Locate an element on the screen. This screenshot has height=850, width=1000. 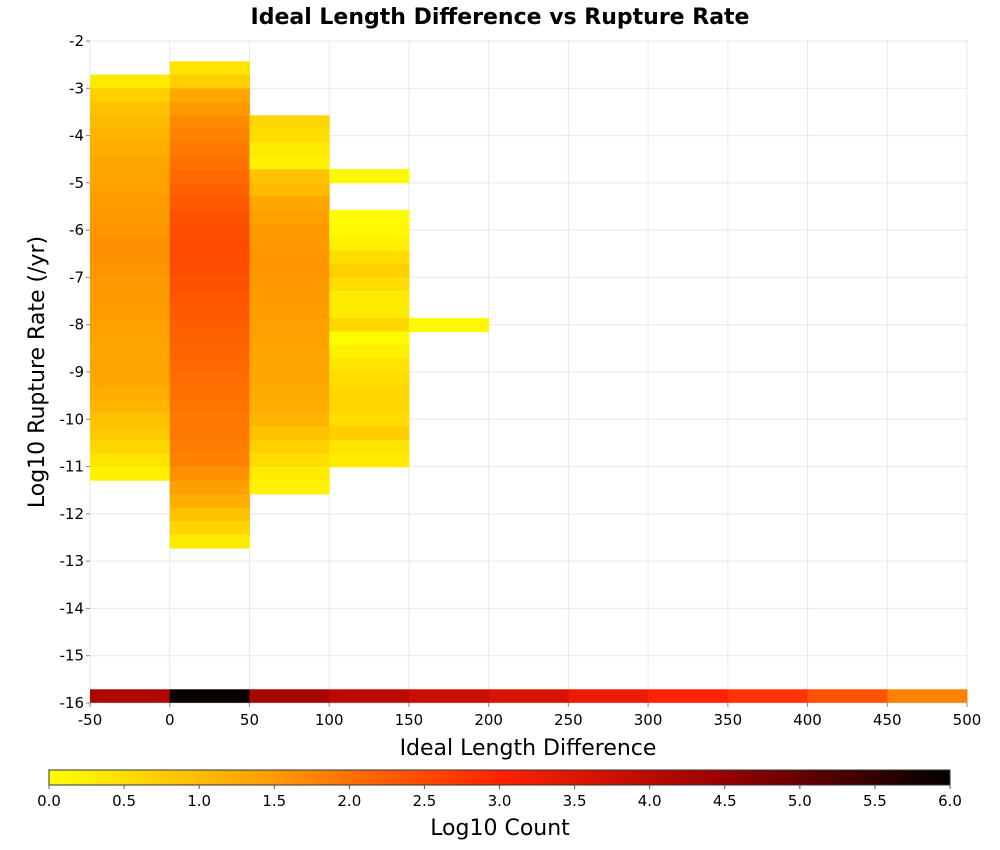
x-tick-label: -50 is located at coordinates (90, 720).